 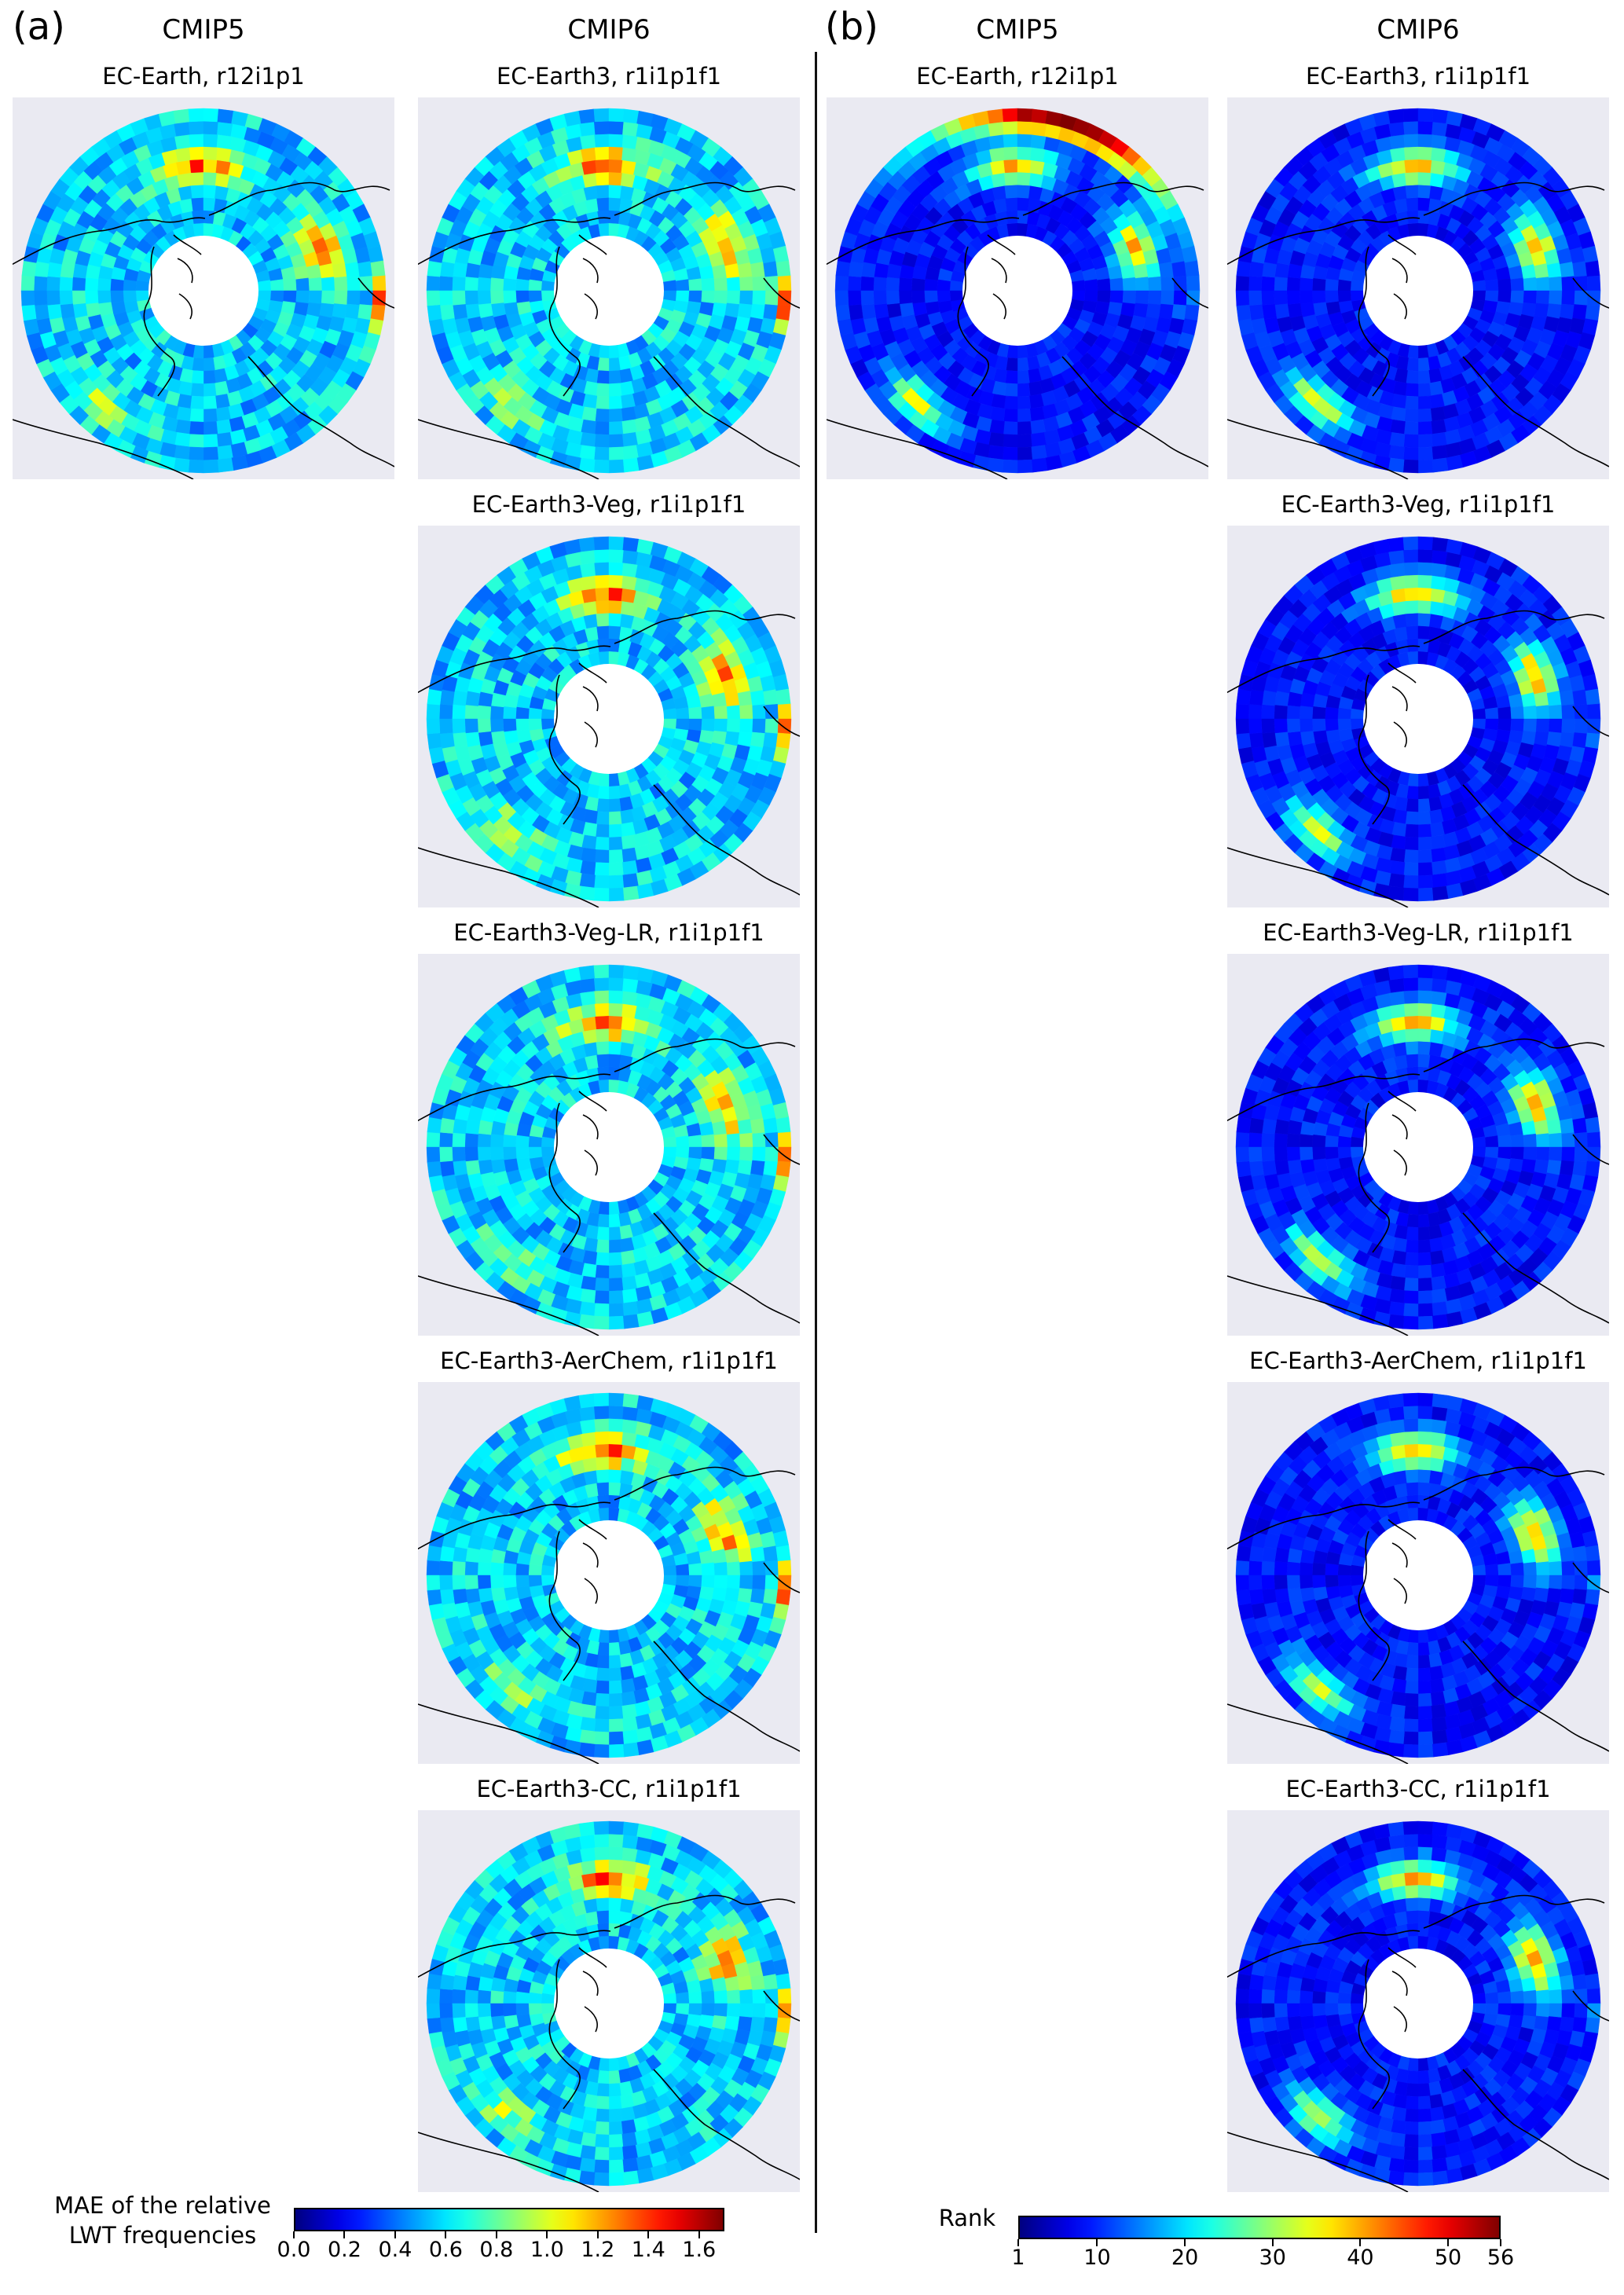 I want to click on panel-b-cmip6-map-title-2: EC-Earth3-Veg, r1i1p1f1, so click(x=1418, y=505).